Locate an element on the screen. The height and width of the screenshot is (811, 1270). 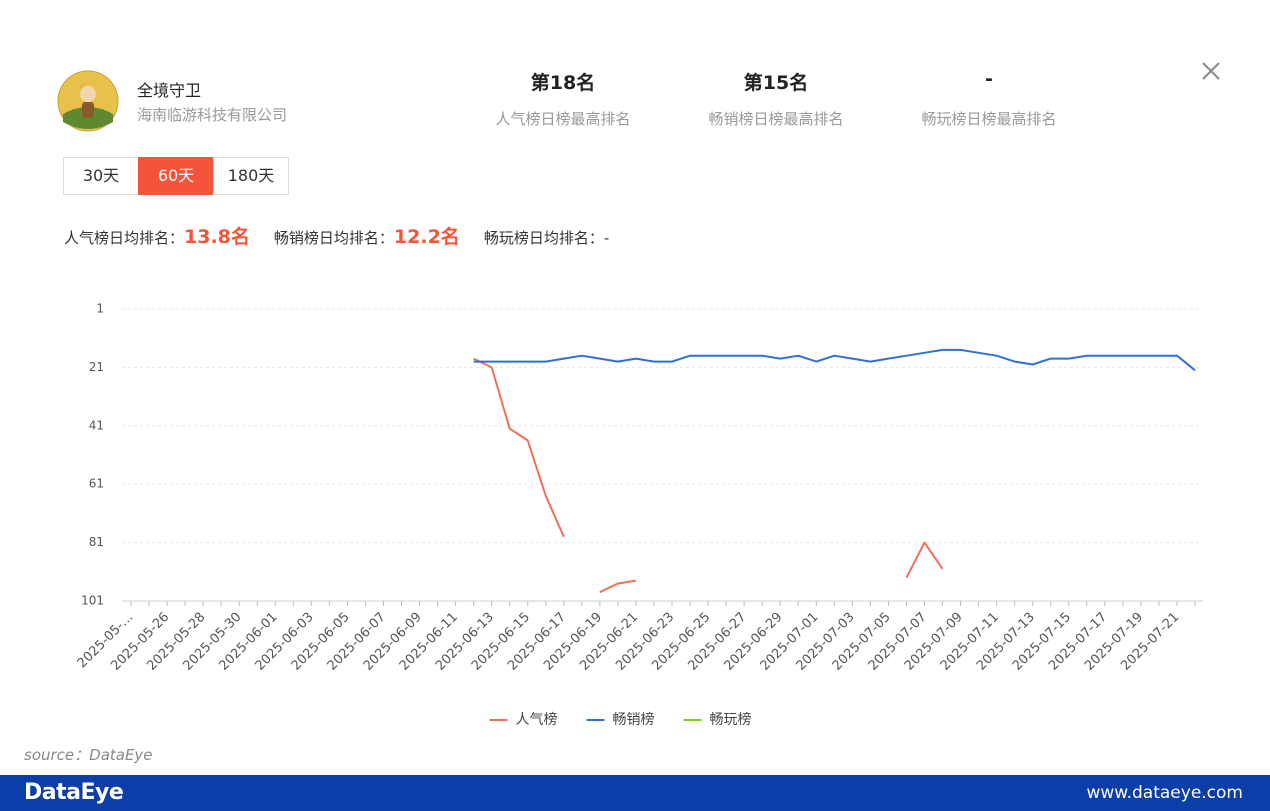
y-tick-label: 101 is located at coordinates (92, 601).